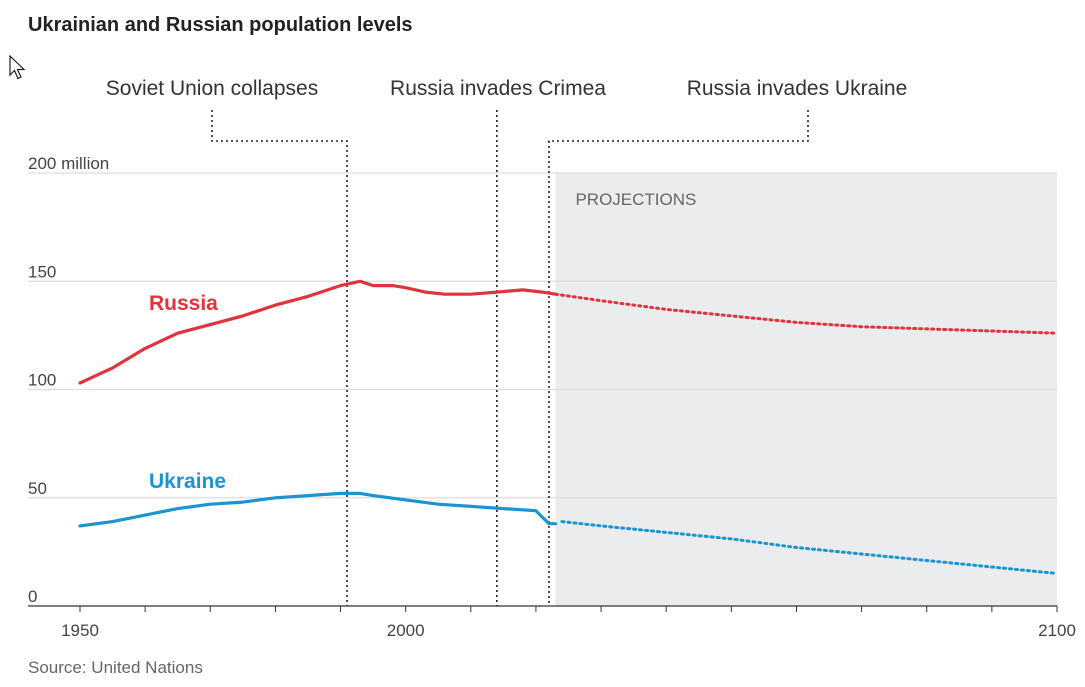 The width and height of the screenshot is (1085, 687). What do you see at coordinates (37, 488) in the screenshot?
I see `y-tick-label-50: 50` at bounding box center [37, 488].